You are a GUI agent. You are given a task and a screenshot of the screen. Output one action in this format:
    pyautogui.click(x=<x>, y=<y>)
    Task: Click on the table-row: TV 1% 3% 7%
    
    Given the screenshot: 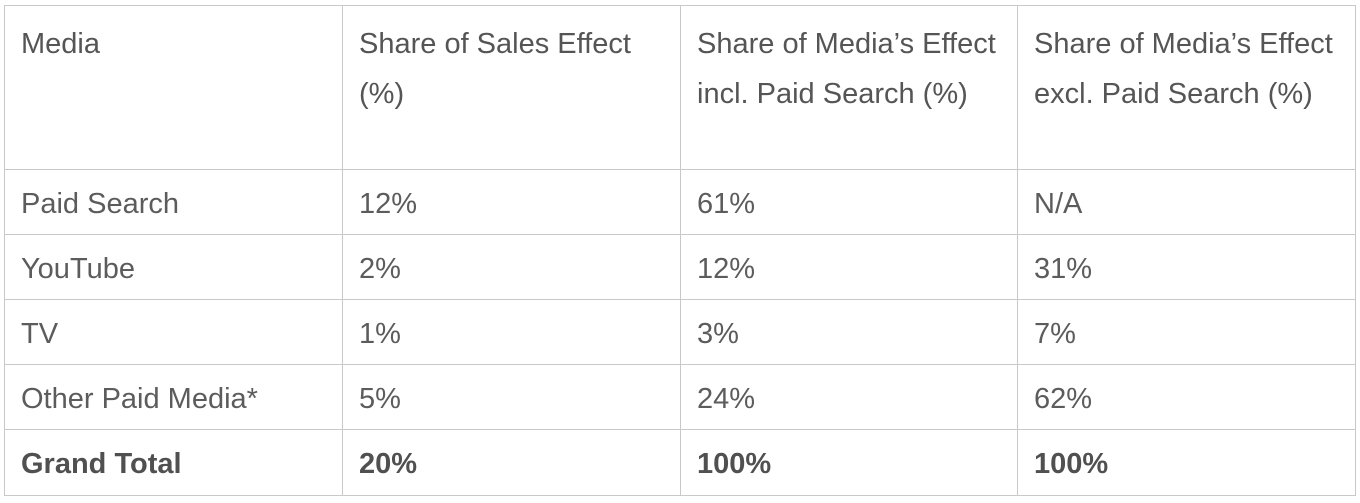 What is the action you would take?
    pyautogui.click(x=680, y=332)
    